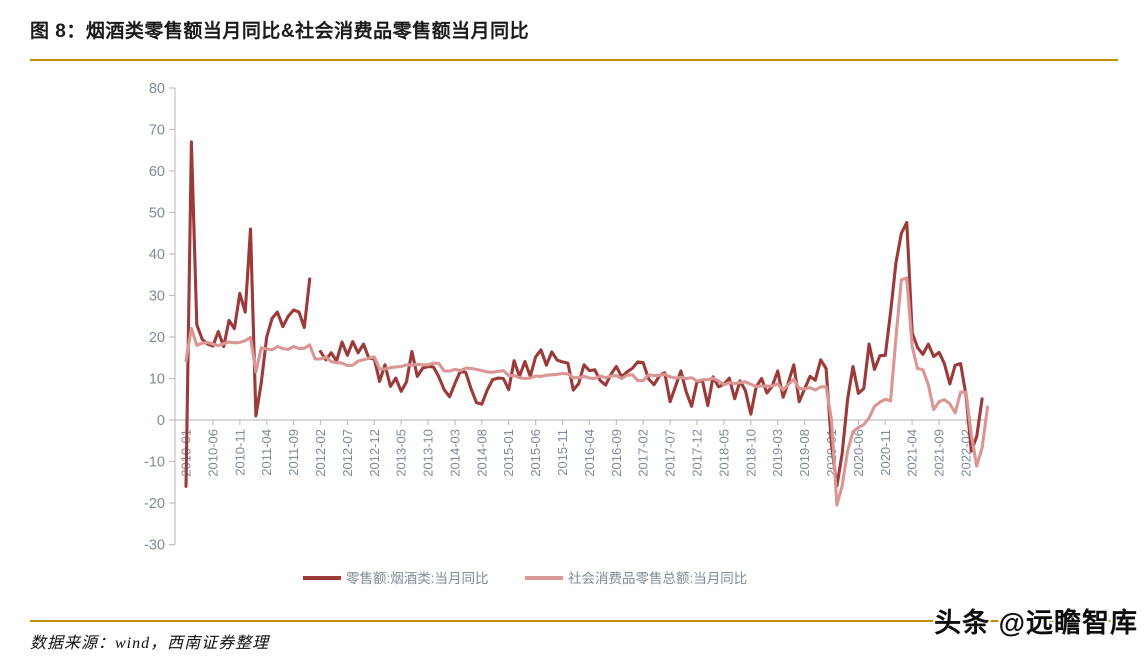 This screenshot has width=1148, height=659. Describe the element at coordinates (154, 546) in the screenshot. I see `y-tick-label: -30` at that location.